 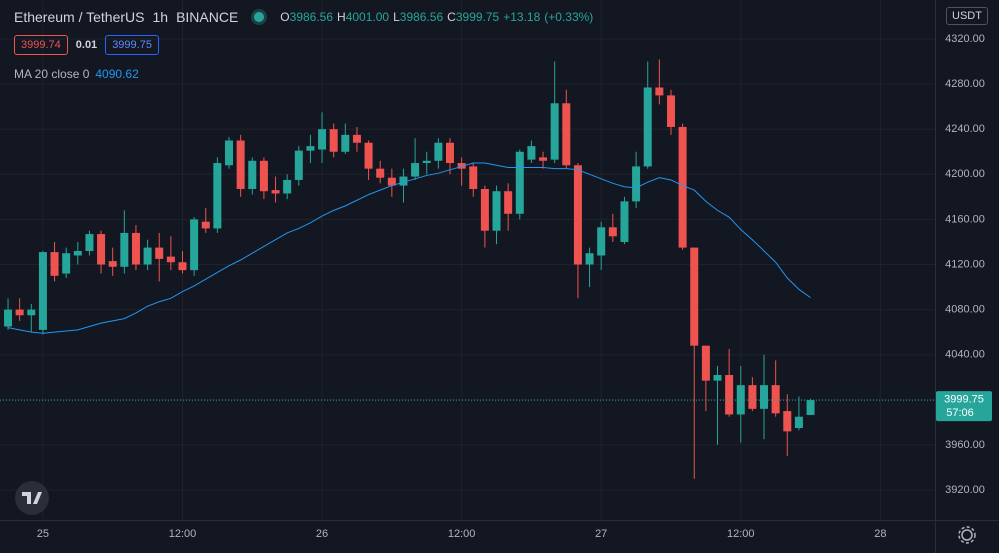 What do you see at coordinates (965, 445) in the screenshot?
I see `y-tick-label: 3960.00` at bounding box center [965, 445].